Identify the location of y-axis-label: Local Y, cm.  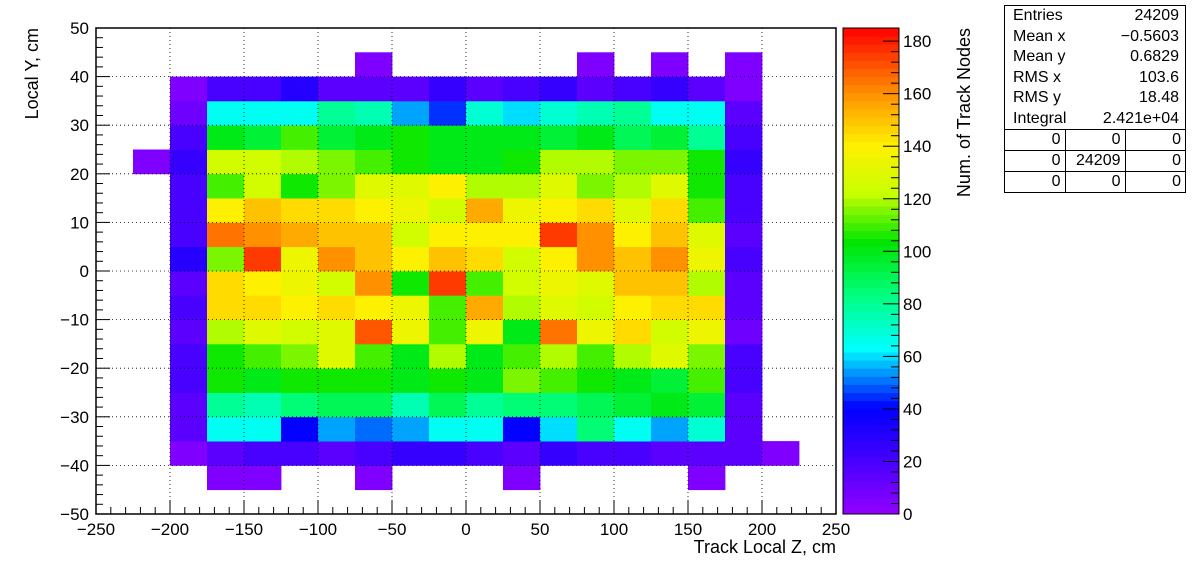
(32, 73).